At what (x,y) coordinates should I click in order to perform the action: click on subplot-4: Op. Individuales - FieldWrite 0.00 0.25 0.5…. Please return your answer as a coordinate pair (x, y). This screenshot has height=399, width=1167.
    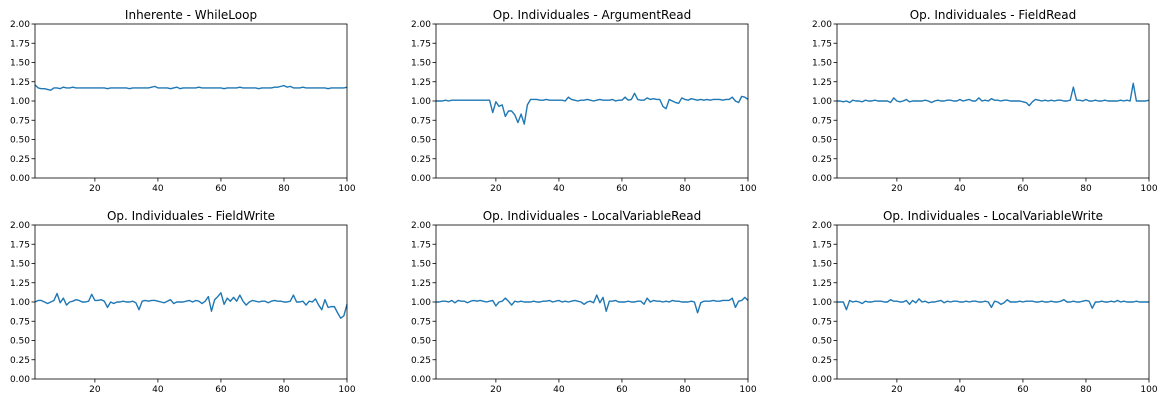
    Looking at the image, I should click on (183, 302).